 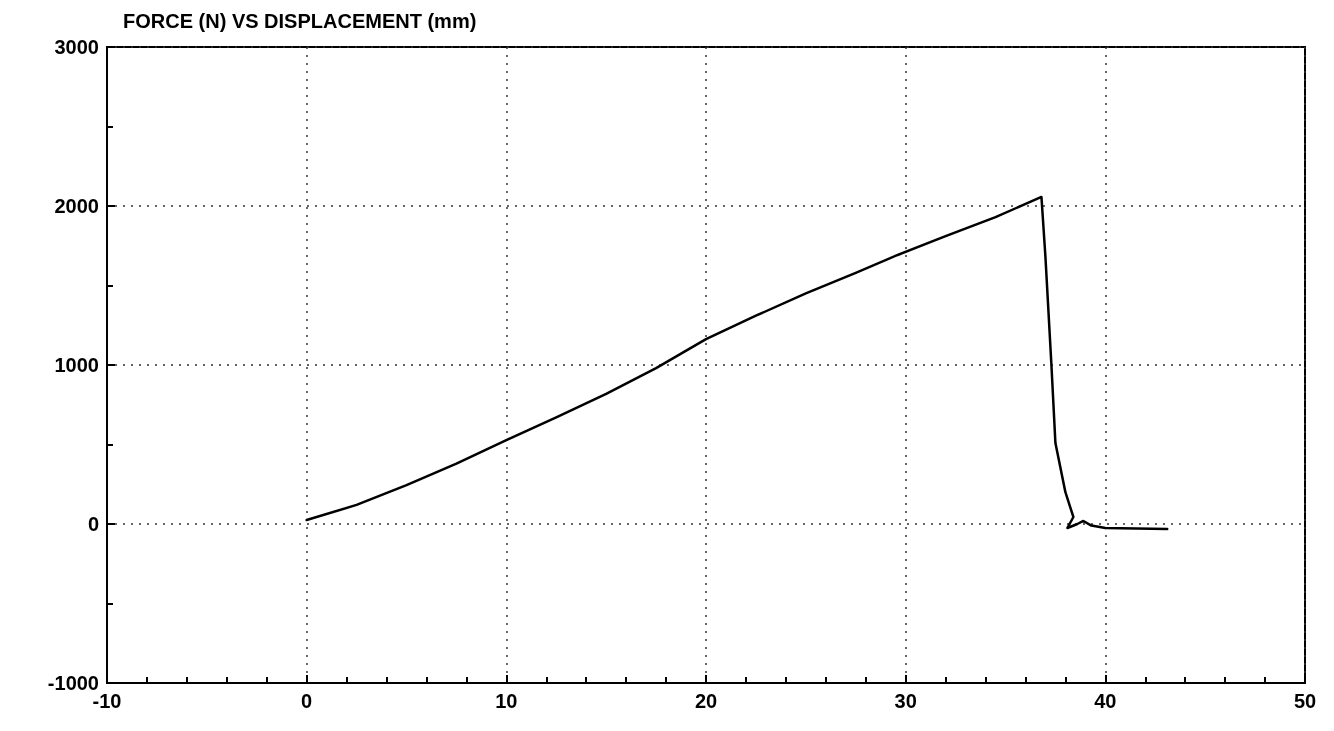 I want to click on y-tick-label: 2000, so click(x=76, y=206).